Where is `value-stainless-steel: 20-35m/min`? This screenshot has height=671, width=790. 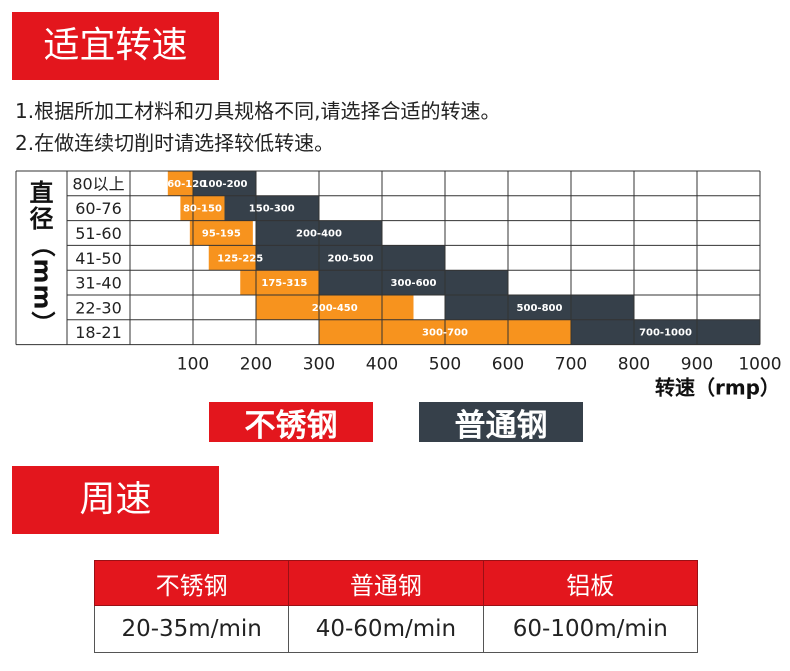 value-stainless-steel: 20-35m/min is located at coordinates (191, 629).